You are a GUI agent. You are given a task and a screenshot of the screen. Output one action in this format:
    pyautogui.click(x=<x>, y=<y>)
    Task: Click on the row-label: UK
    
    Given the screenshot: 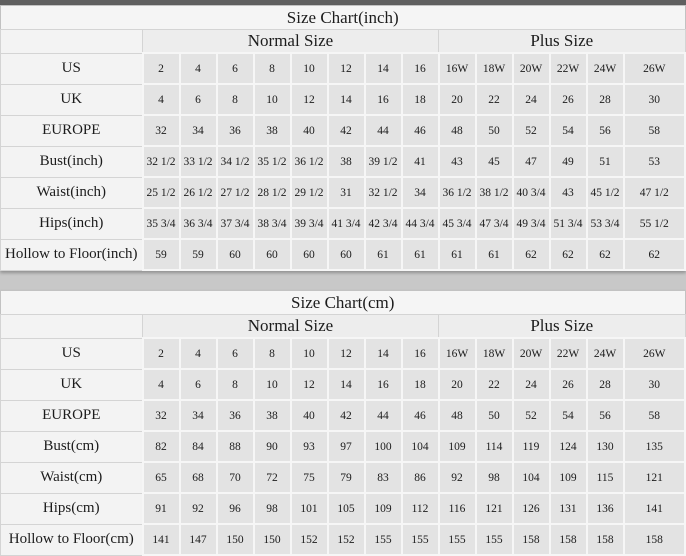 What is the action you would take?
    pyautogui.click(x=71, y=384)
    